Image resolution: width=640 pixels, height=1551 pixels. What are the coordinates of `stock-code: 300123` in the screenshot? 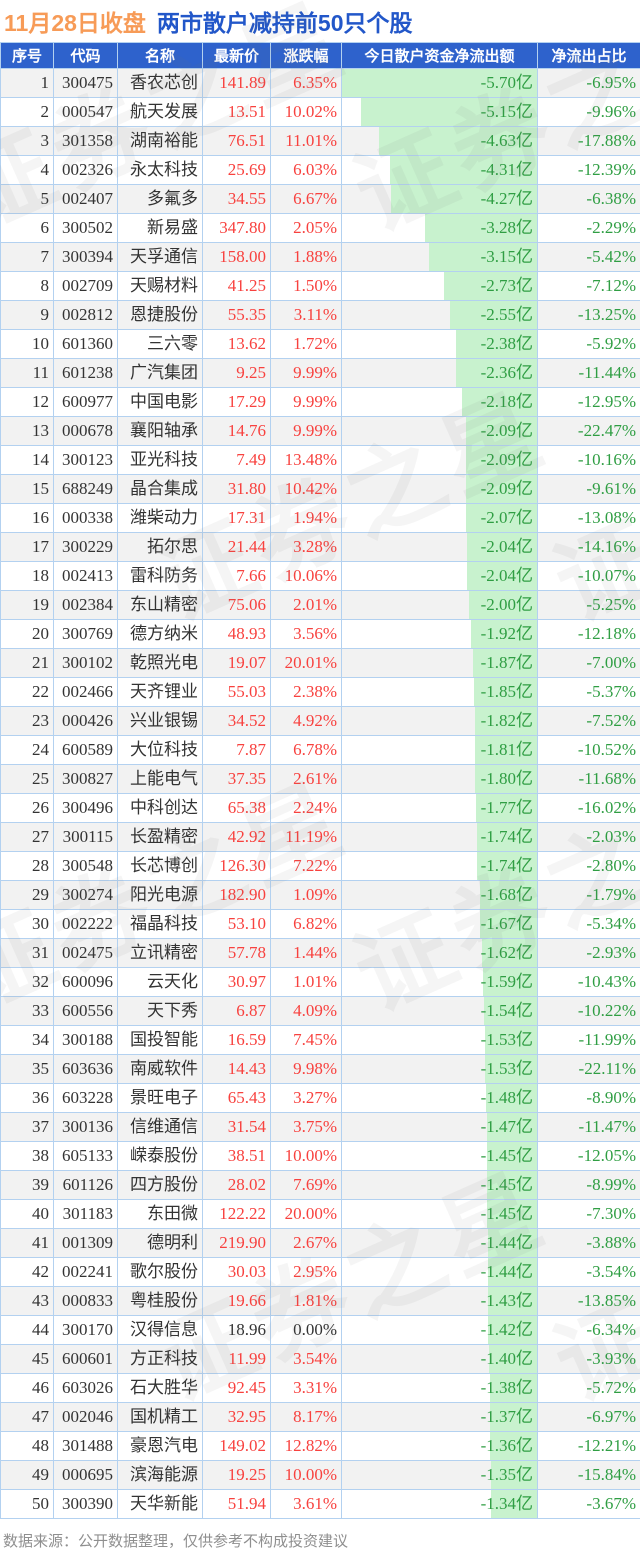 It's located at (86, 460).